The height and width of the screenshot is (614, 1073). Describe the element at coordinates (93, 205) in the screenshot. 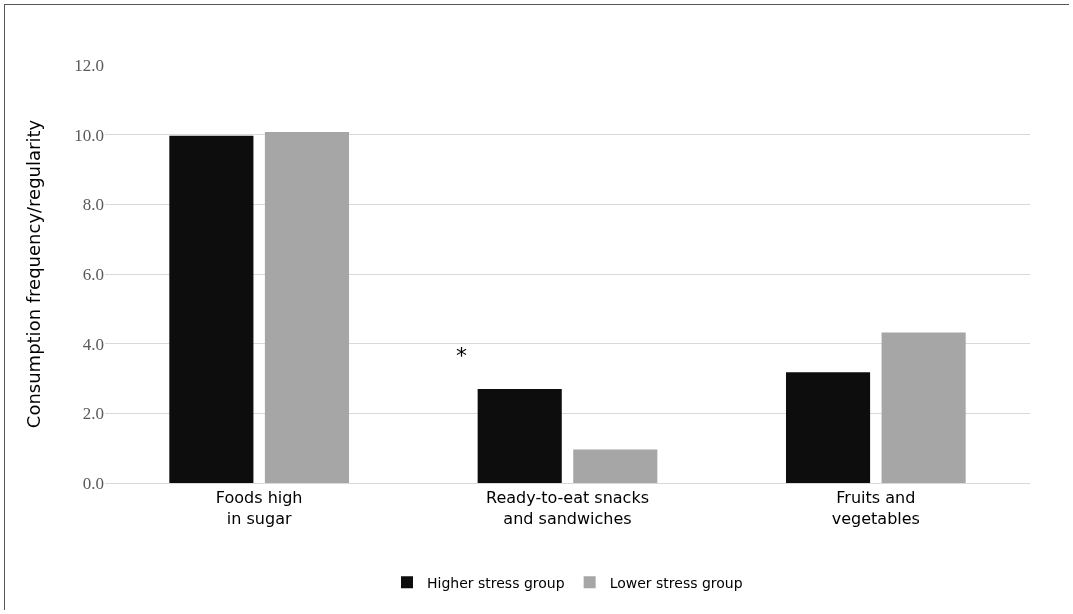

I see `y-tick-label: 8.0` at that location.